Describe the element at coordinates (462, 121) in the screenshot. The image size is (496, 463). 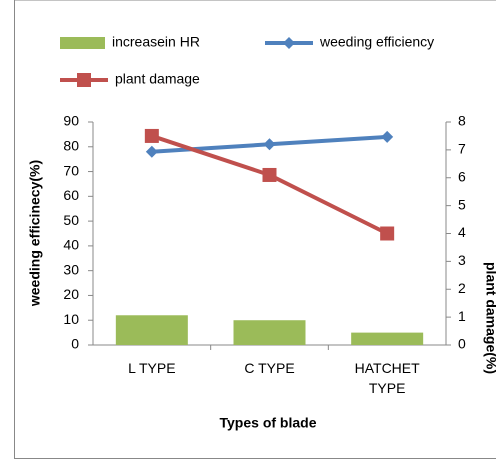
I see `y2-tick-label: 8` at that location.